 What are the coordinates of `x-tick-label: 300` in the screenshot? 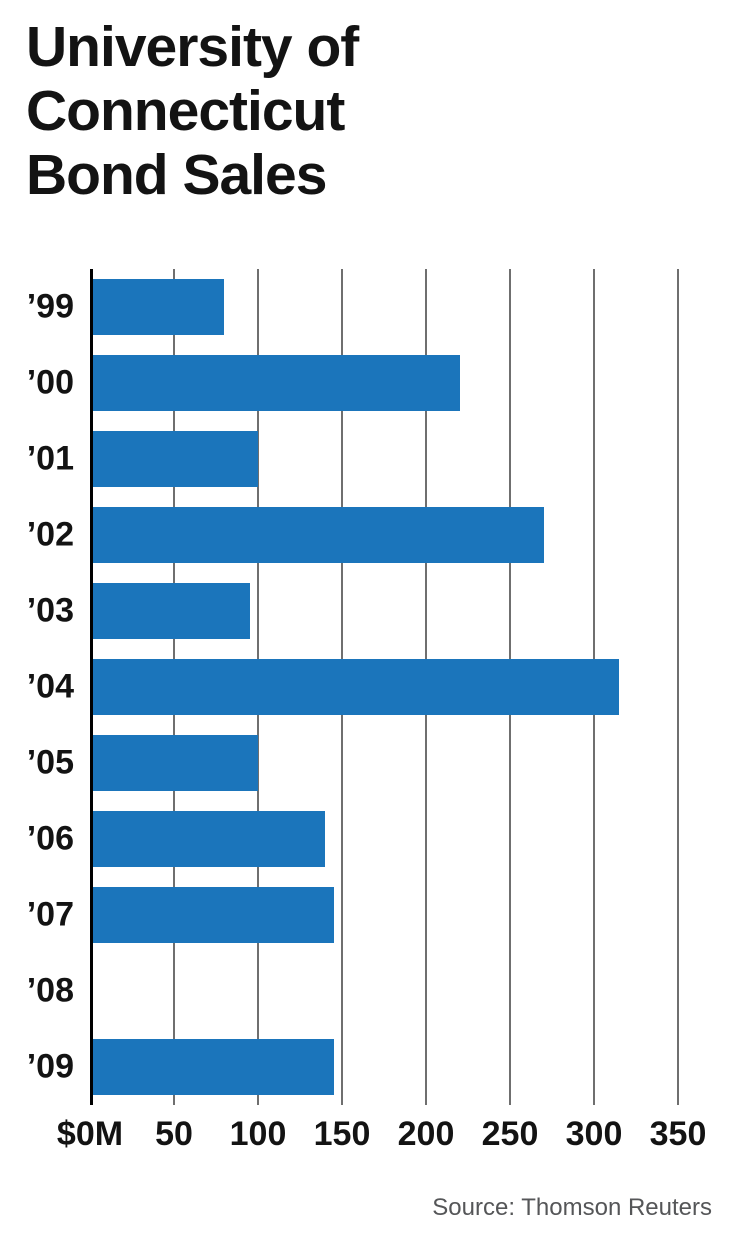 It's located at (594, 1134).